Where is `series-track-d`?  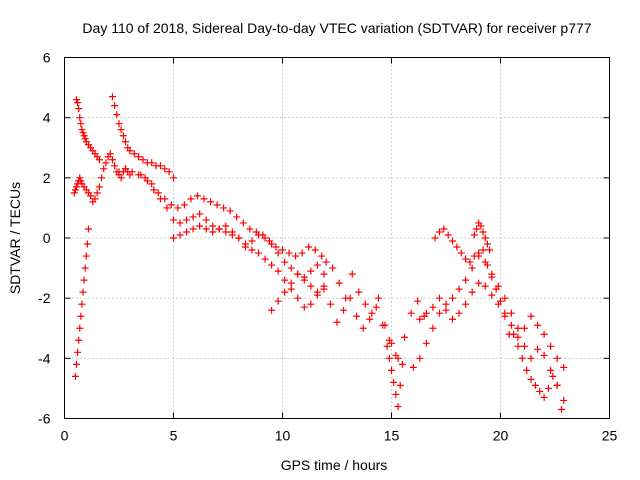 series-track-d is located at coordinates (142, 137).